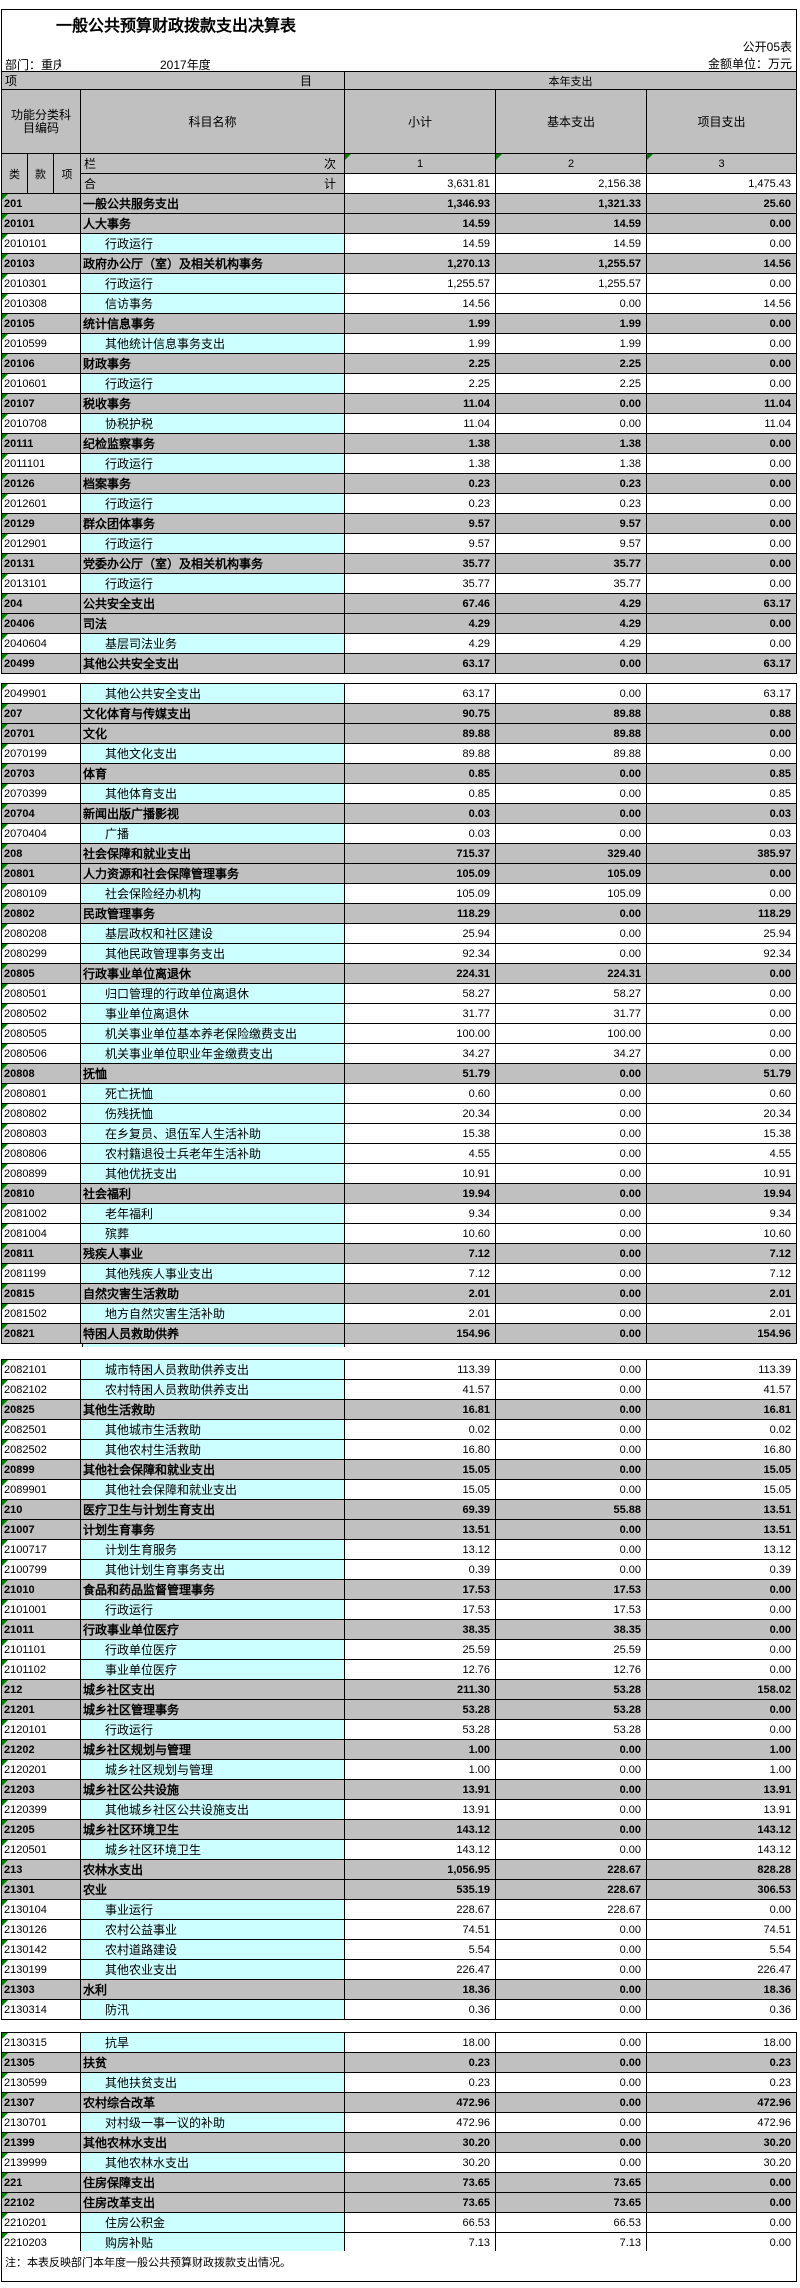 The width and height of the screenshot is (800, 2288). I want to click on department-value: 重庆, so click(51, 65).